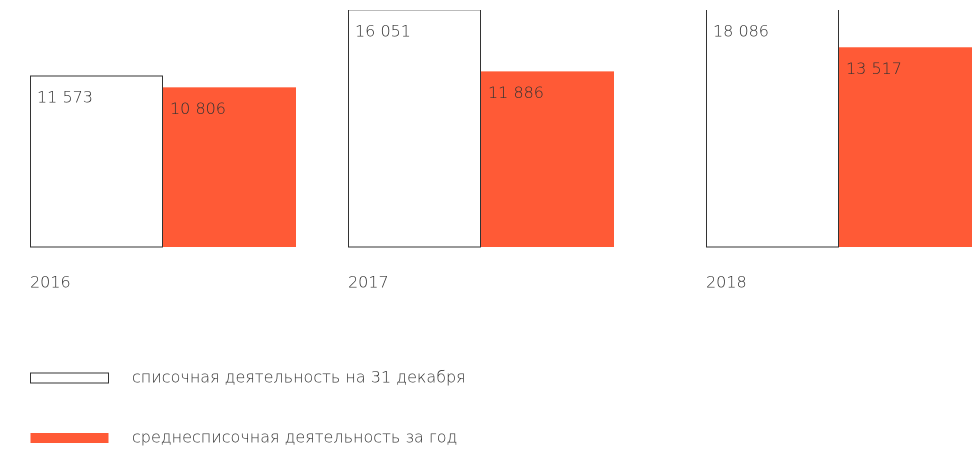 The width and height of the screenshot is (978, 453). I want to click on x-tick-label: 2017, so click(368, 282).